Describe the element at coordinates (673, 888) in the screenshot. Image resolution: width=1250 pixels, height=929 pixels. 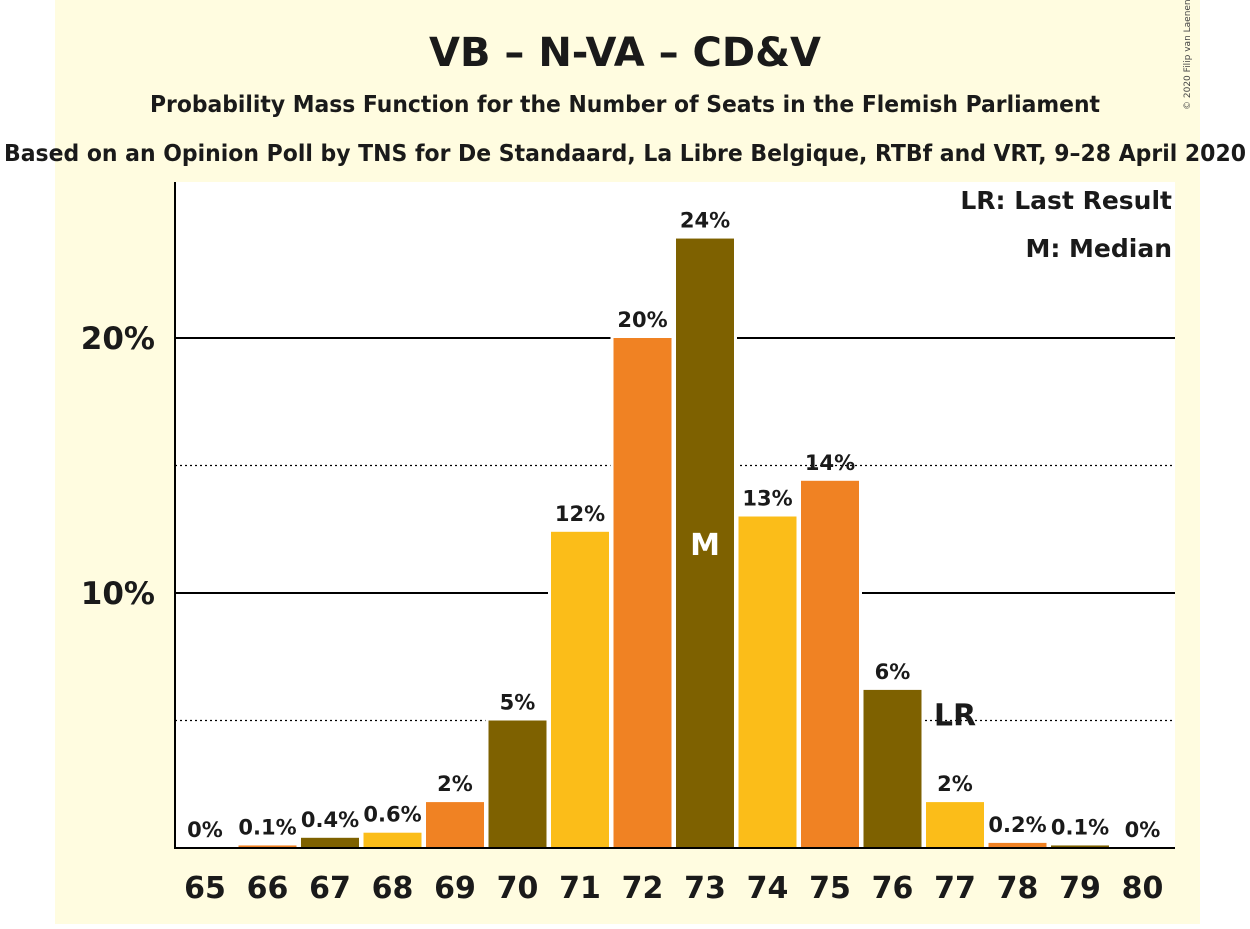
I see `x-tick-labels: 65 66 67 68 69 70 71 72 73 74 75 76 77 78 79 80` at that location.